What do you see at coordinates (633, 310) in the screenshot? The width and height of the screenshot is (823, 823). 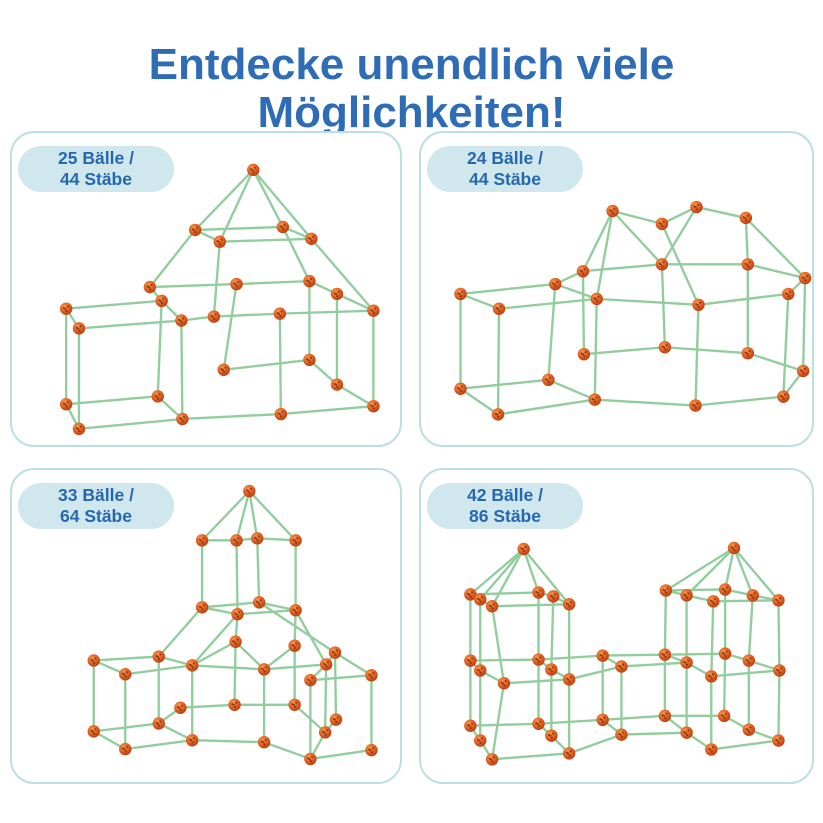 I see `dome-structure-image` at bounding box center [633, 310].